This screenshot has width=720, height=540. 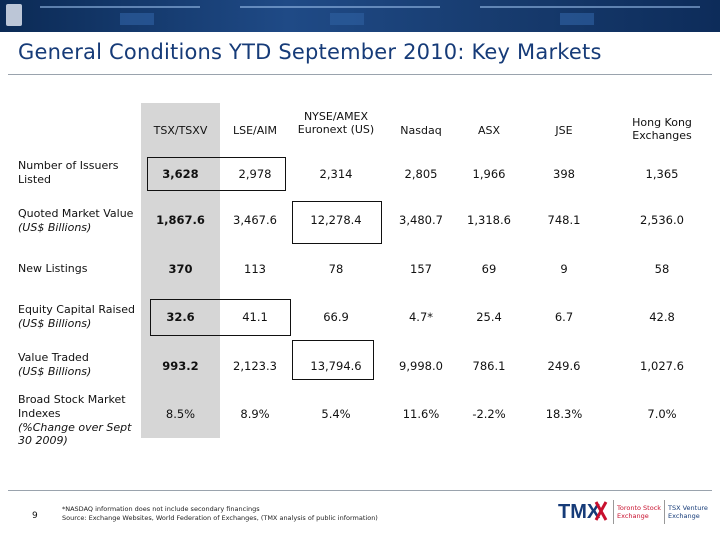 What do you see at coordinates (564, 174) in the screenshot?
I see `table-cell: 398` at bounding box center [564, 174].